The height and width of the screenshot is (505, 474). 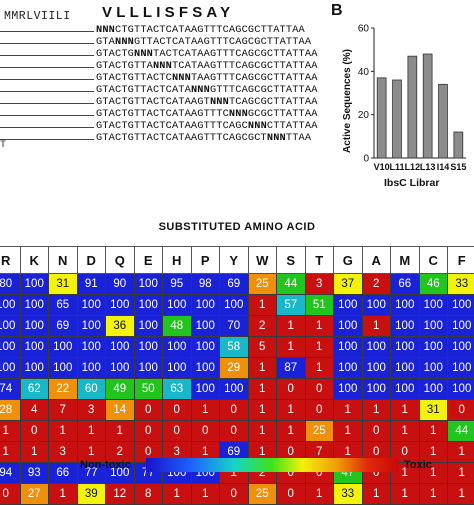 I want to click on heatmap-cell: 90, so click(x=120, y=284).